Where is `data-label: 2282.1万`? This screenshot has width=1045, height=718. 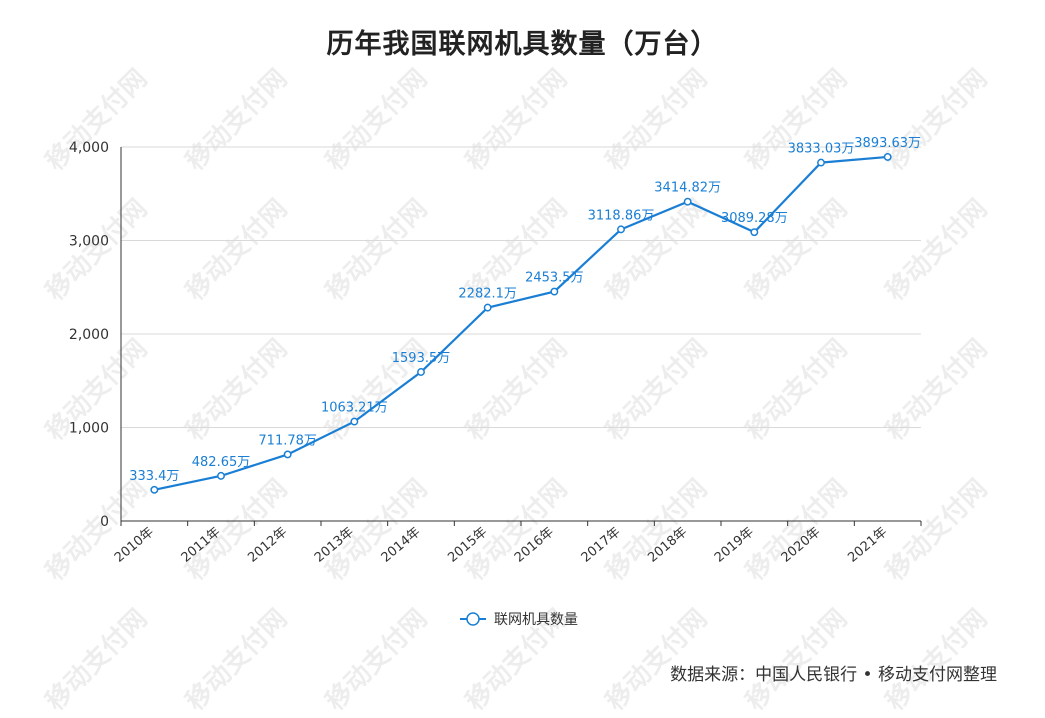
data-label: 2282.1万 is located at coordinates (487, 294).